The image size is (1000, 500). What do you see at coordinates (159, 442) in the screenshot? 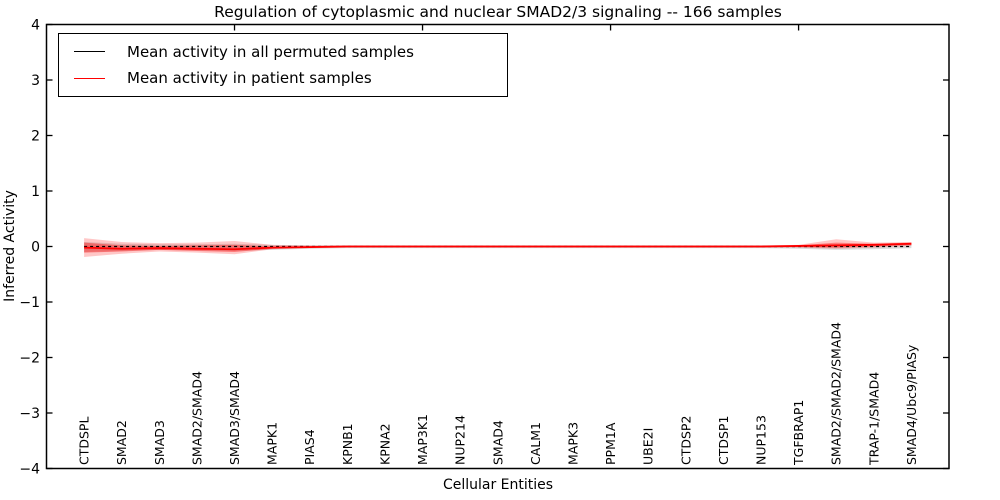
I see `entity-tick-label: SMAD3` at bounding box center [159, 442].